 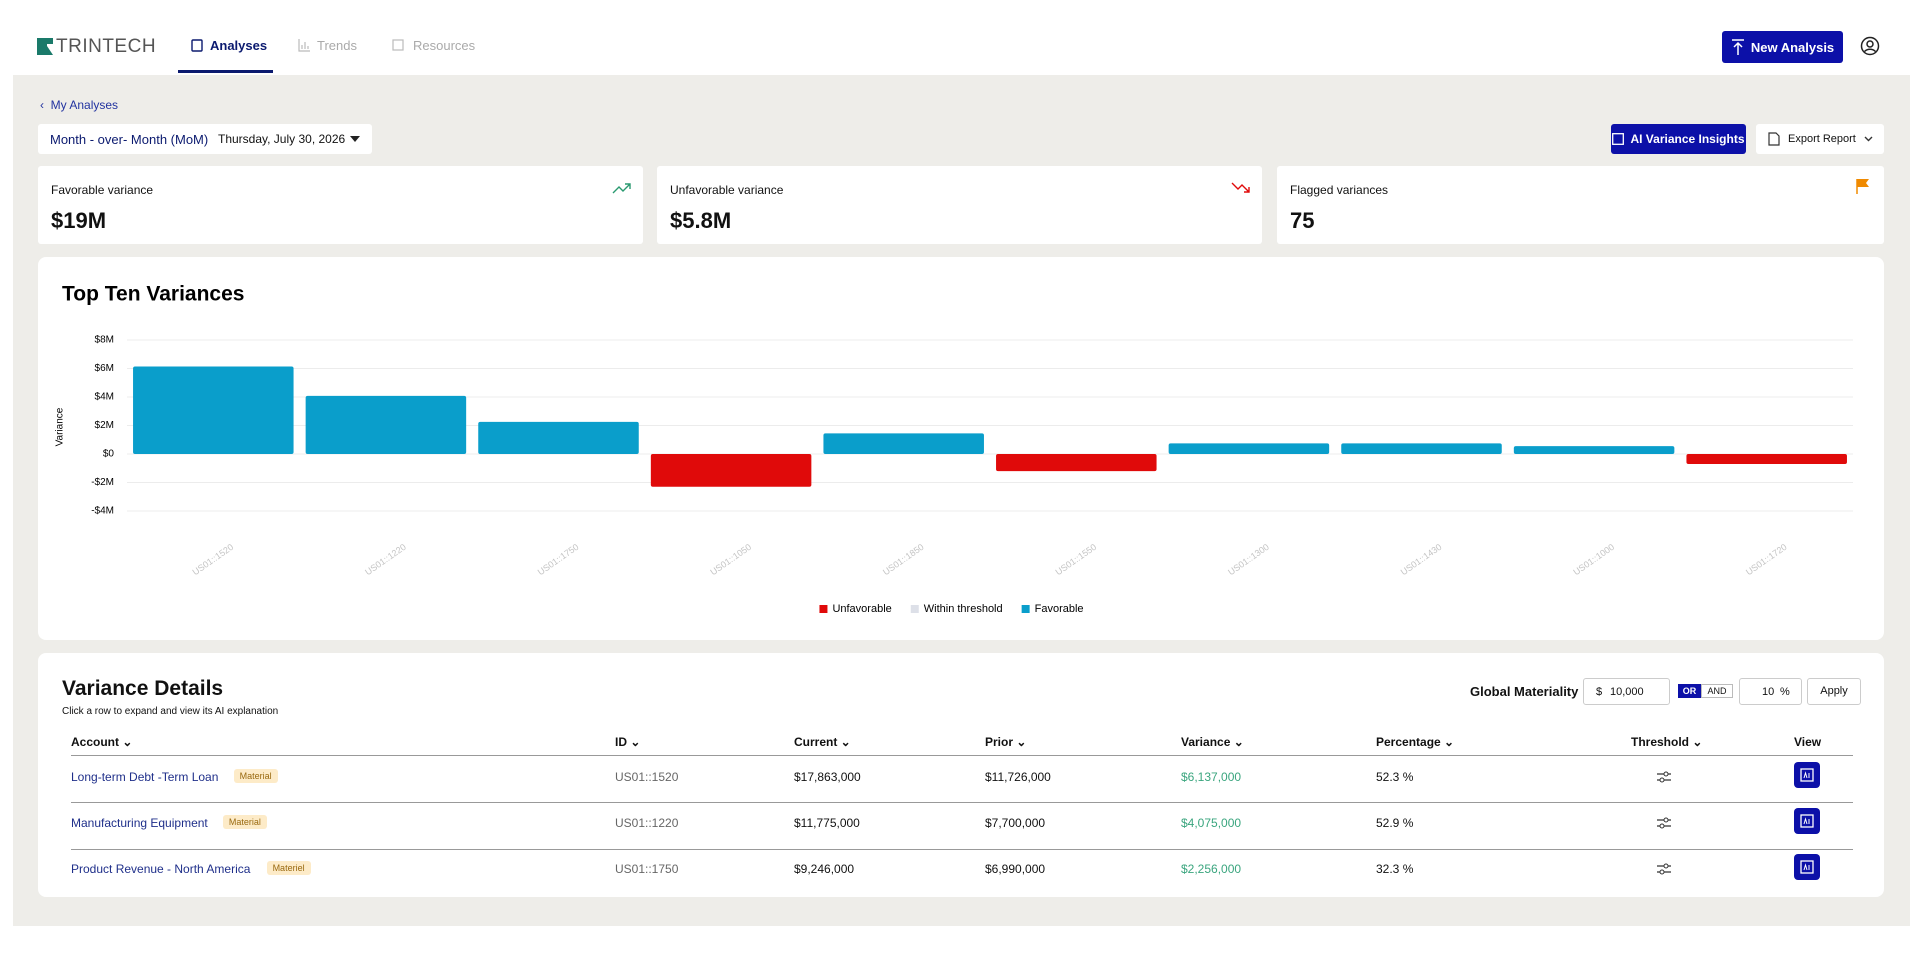 What do you see at coordinates (827, 777) in the screenshot?
I see `cell-current: $17,863,000` at bounding box center [827, 777].